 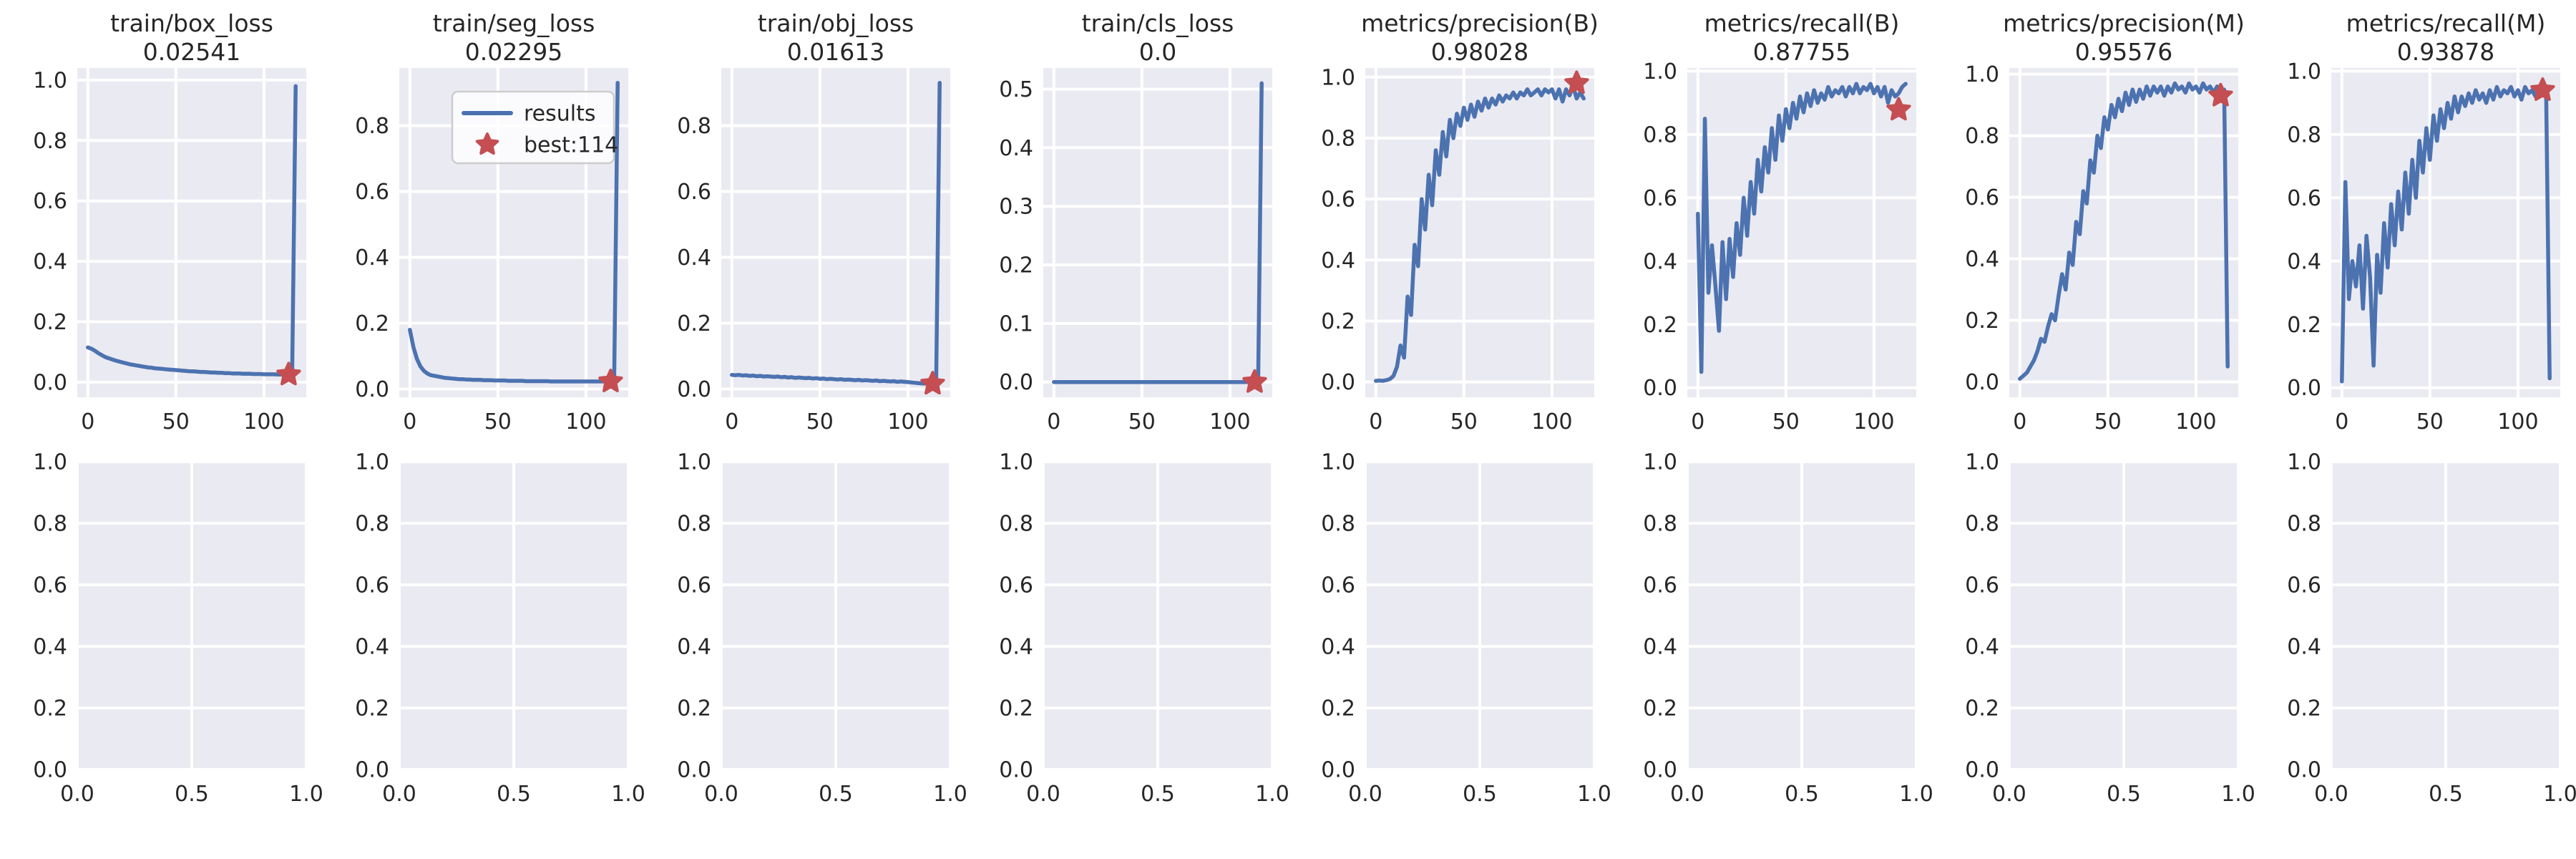 What do you see at coordinates (2124, 23) in the screenshot?
I see `subplot-title: metrics/precision(M)` at bounding box center [2124, 23].